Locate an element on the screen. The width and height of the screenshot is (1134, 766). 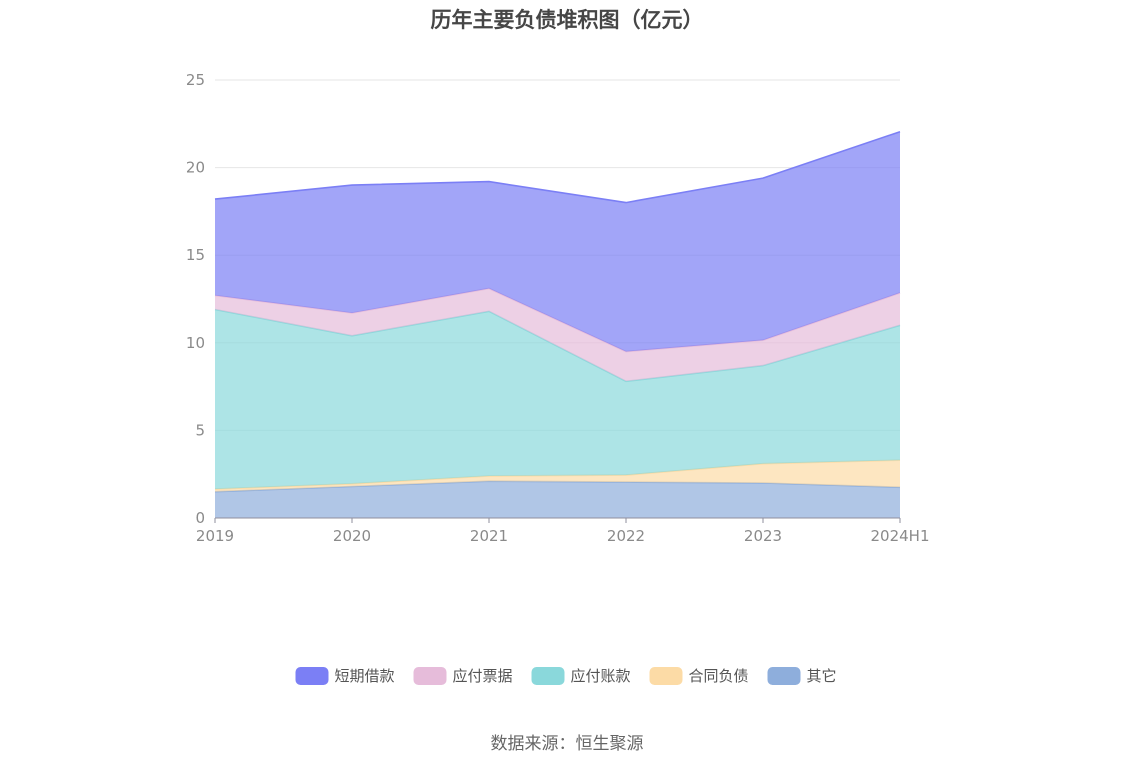
x-tick-label: 2024H1 is located at coordinates (900, 536).